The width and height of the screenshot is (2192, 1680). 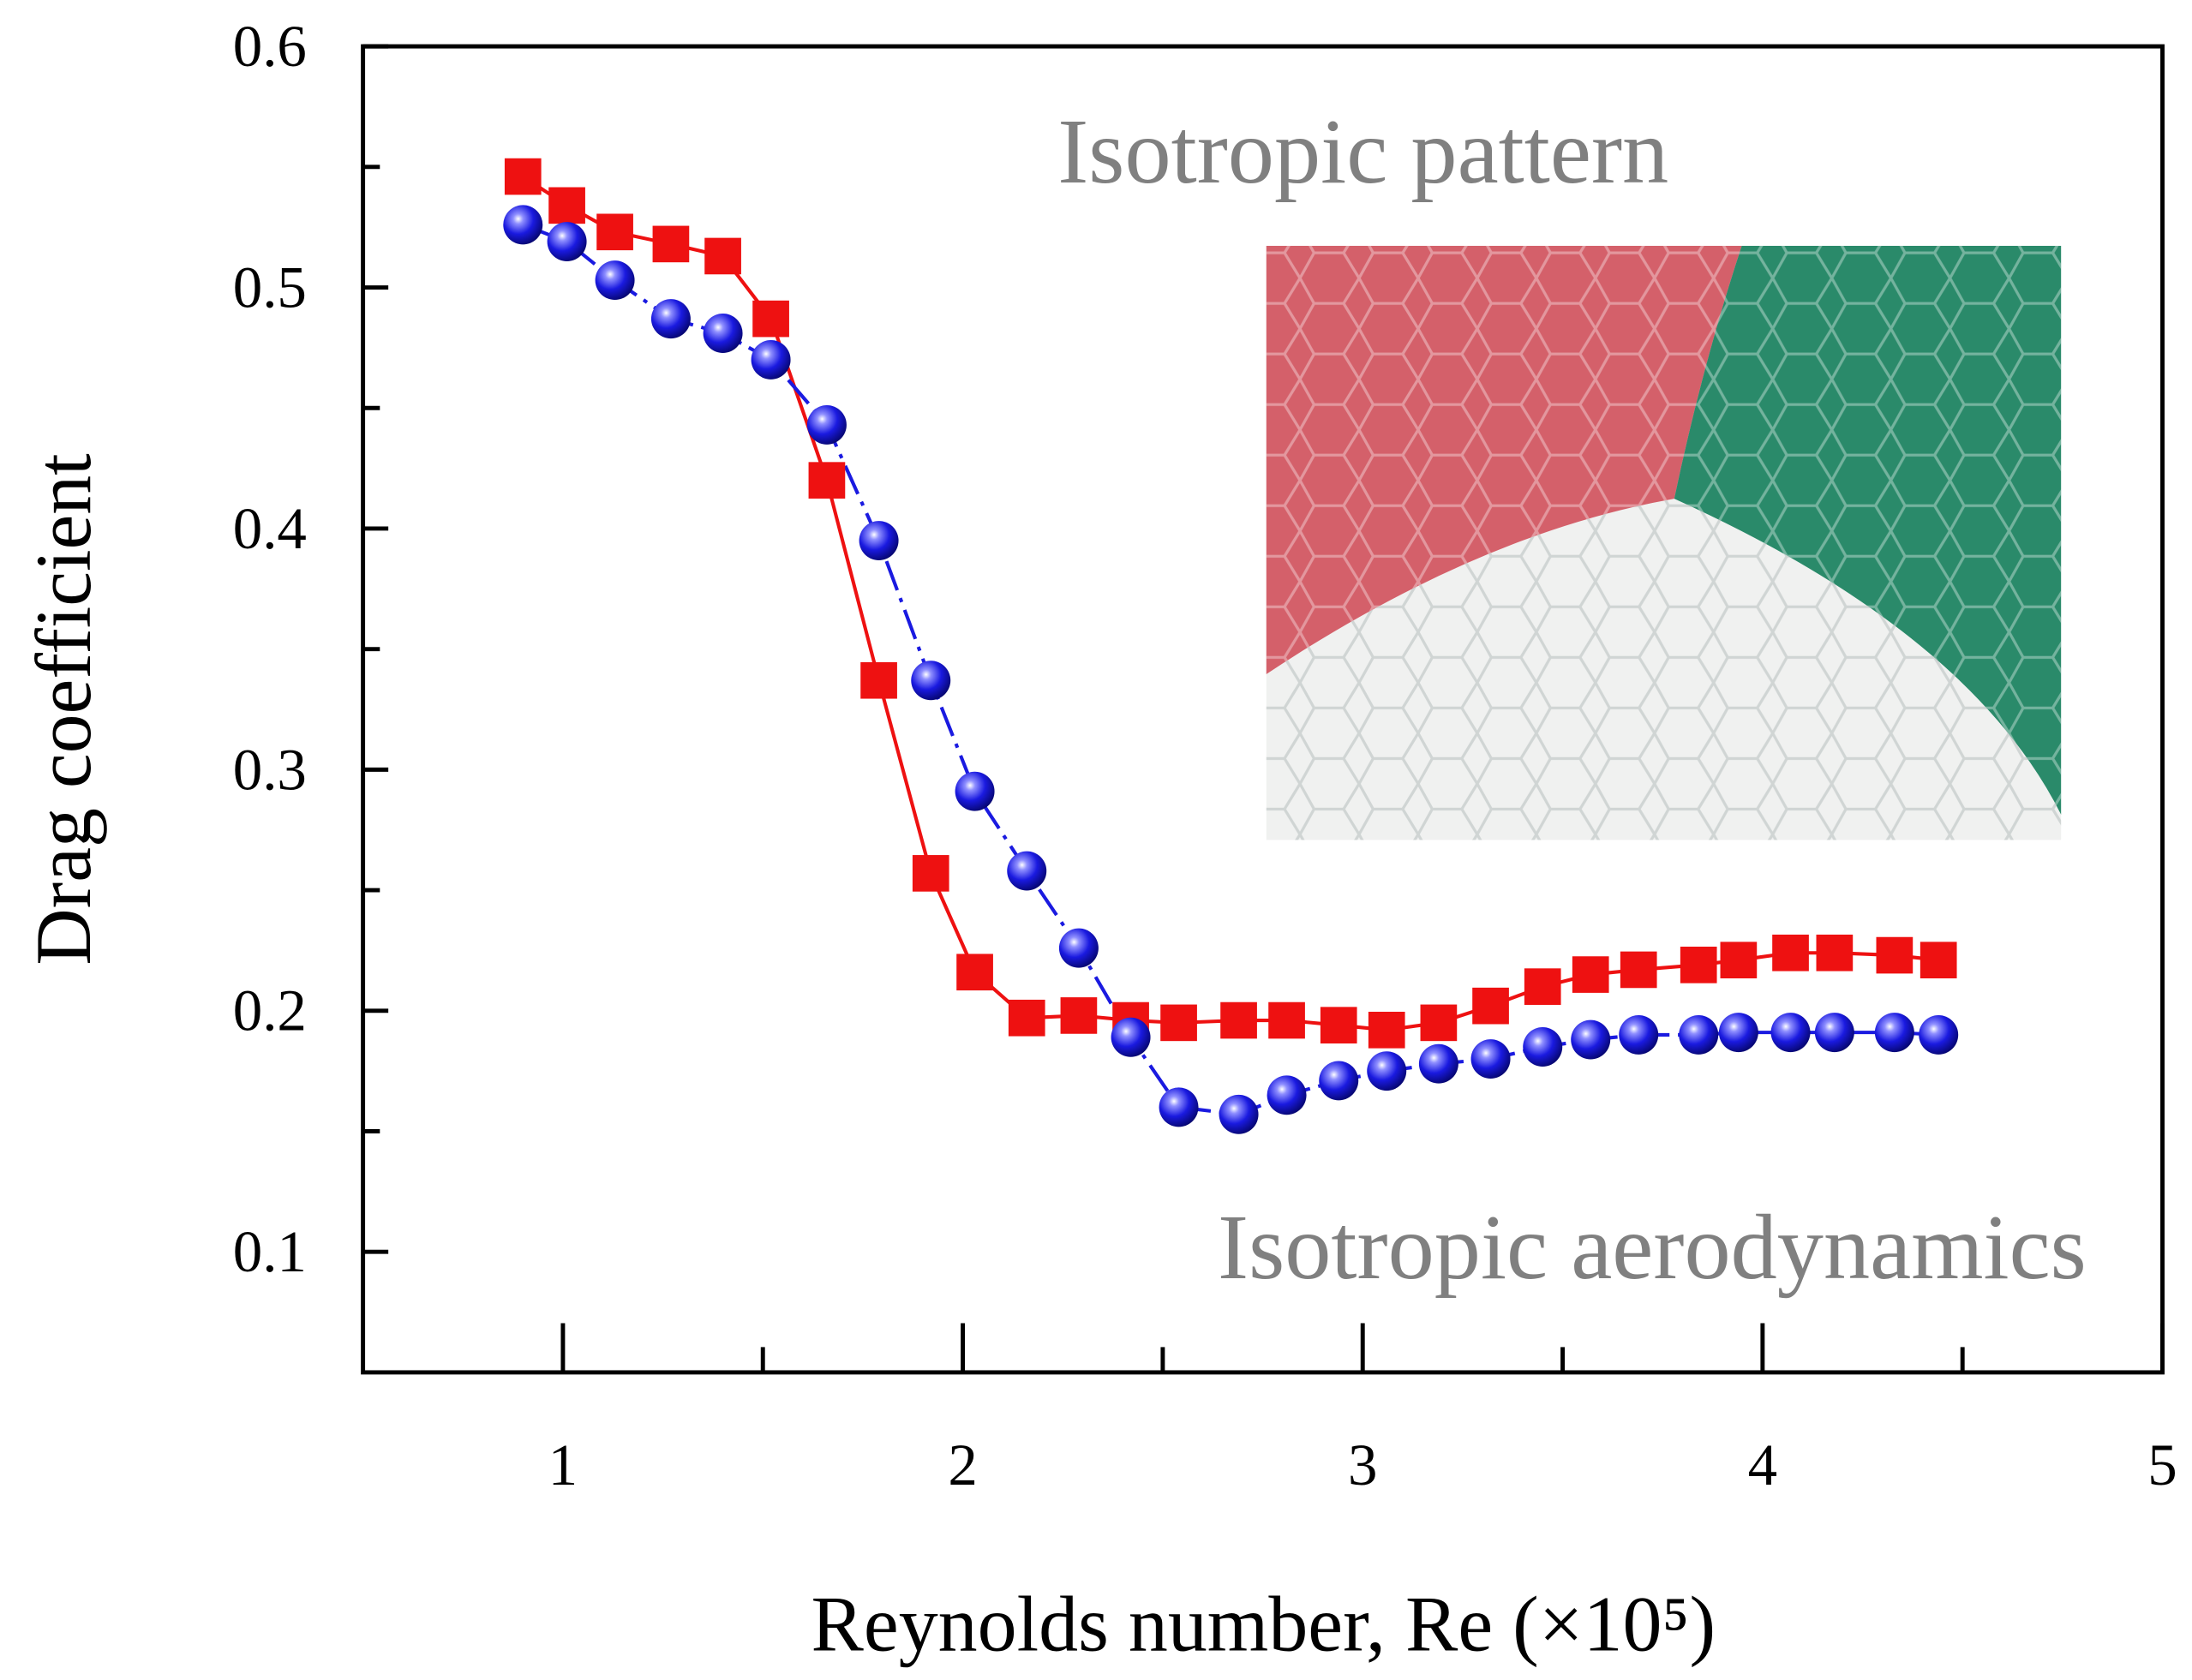 What do you see at coordinates (270, 528) in the screenshot?
I see `y-tick-label: 0.4` at bounding box center [270, 528].